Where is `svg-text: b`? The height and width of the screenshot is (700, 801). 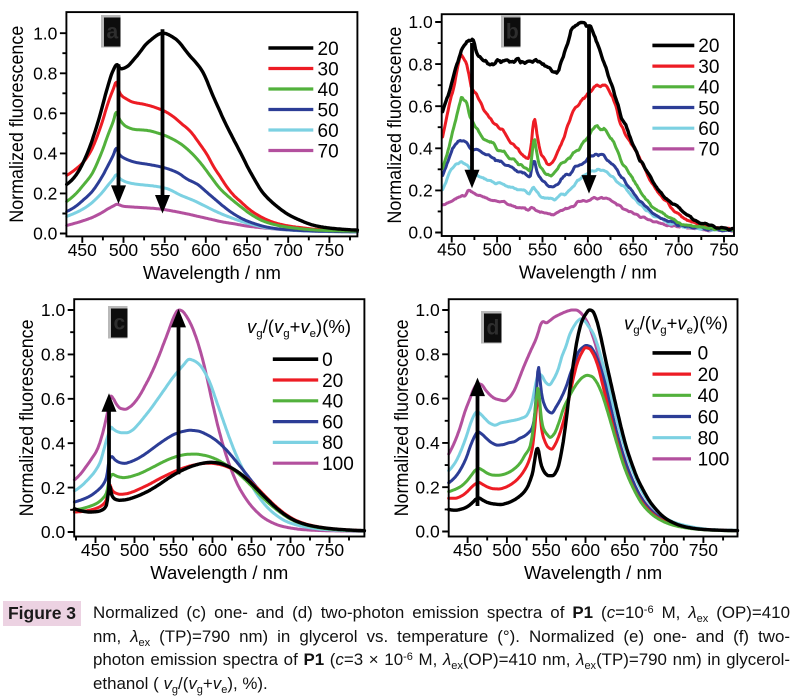 svg-text: b is located at coordinates (512, 31).